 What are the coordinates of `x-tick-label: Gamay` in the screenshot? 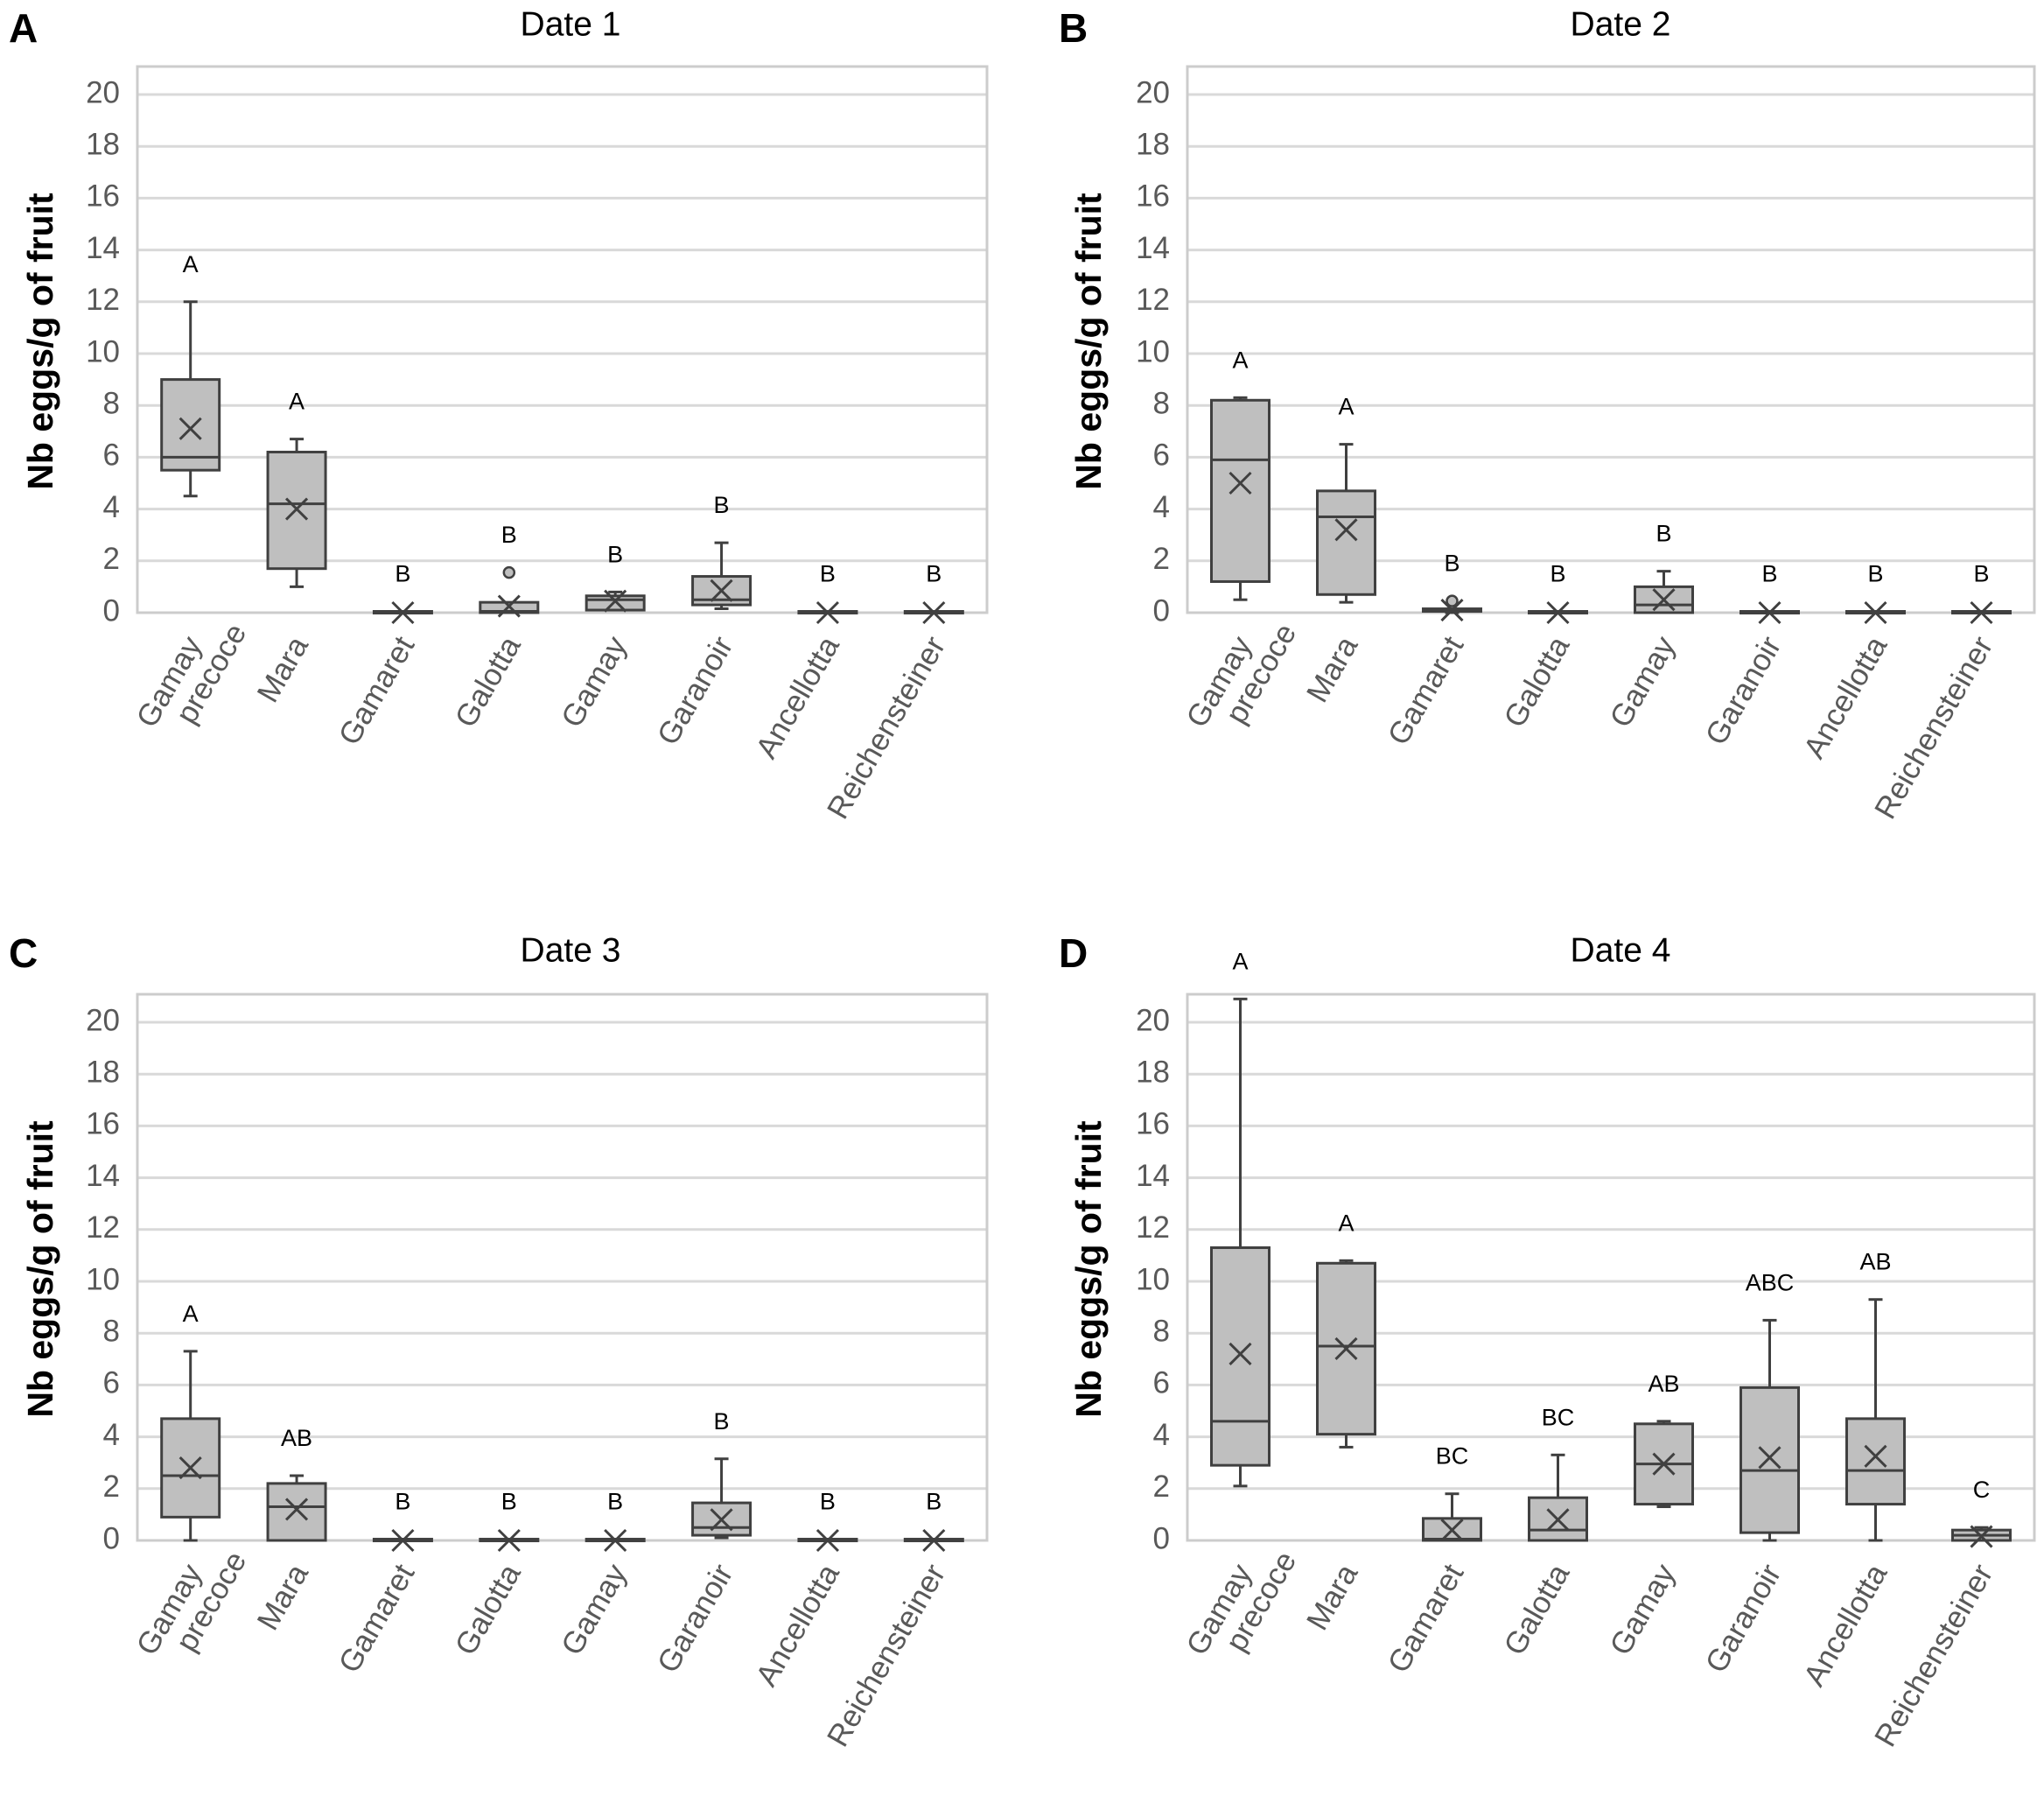 It's located at (594, 681).